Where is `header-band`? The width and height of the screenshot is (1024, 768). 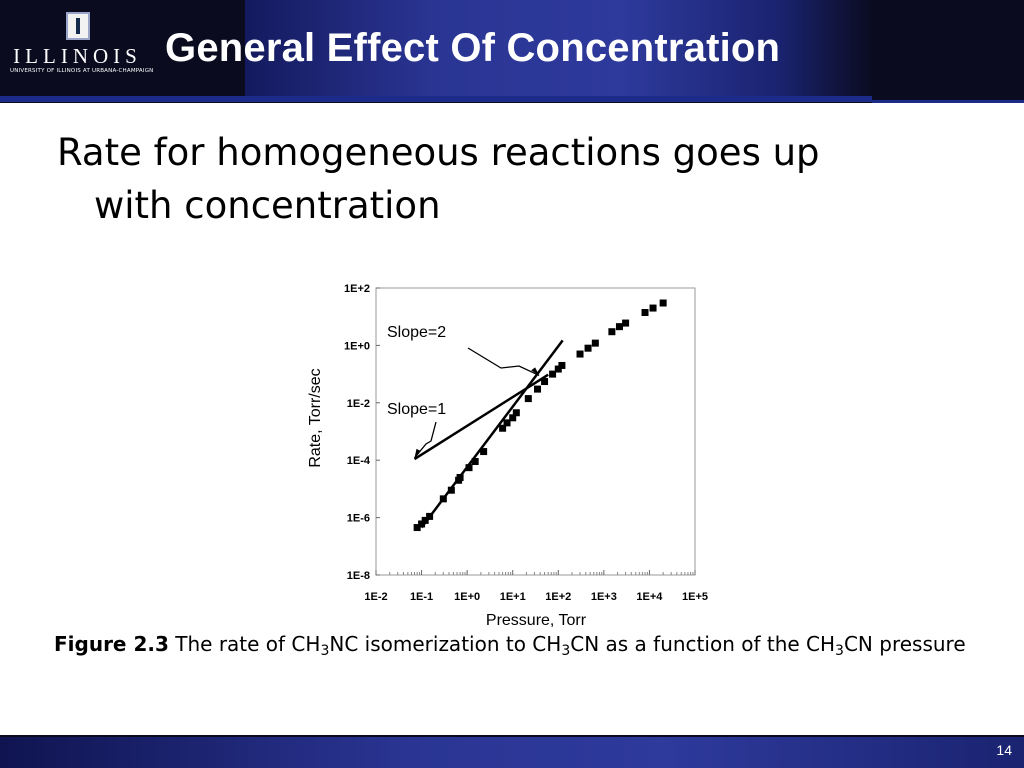 header-band is located at coordinates (559, 48).